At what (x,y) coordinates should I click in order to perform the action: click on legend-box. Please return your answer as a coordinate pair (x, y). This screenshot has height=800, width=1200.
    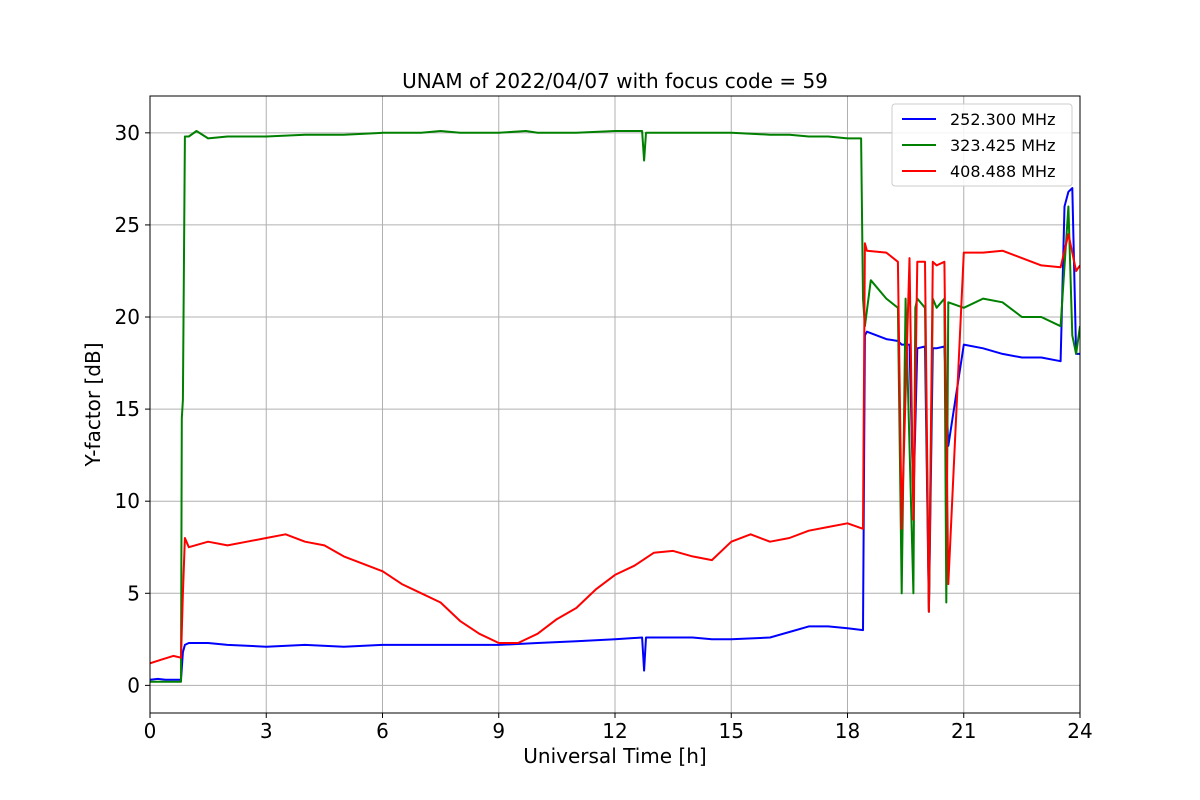
    Looking at the image, I should click on (982, 145).